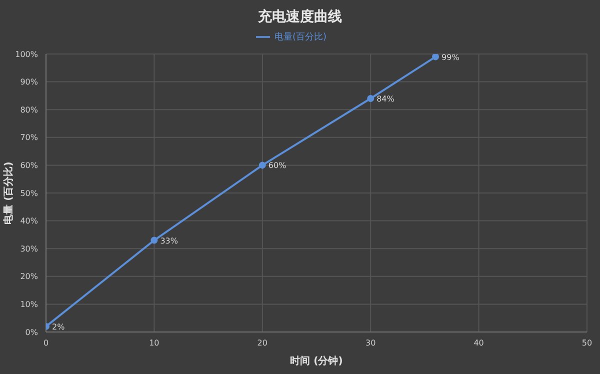 The image size is (600, 374). Describe the element at coordinates (29, 277) in the screenshot. I see `y-tick-label: 20%` at that location.